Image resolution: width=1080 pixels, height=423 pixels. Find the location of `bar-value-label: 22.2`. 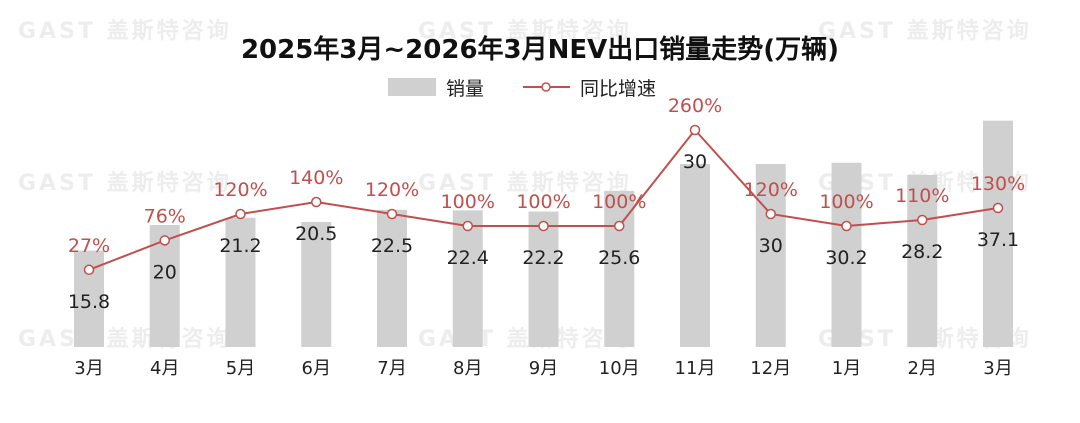

bar-value-label: 22.2 is located at coordinates (543, 258).